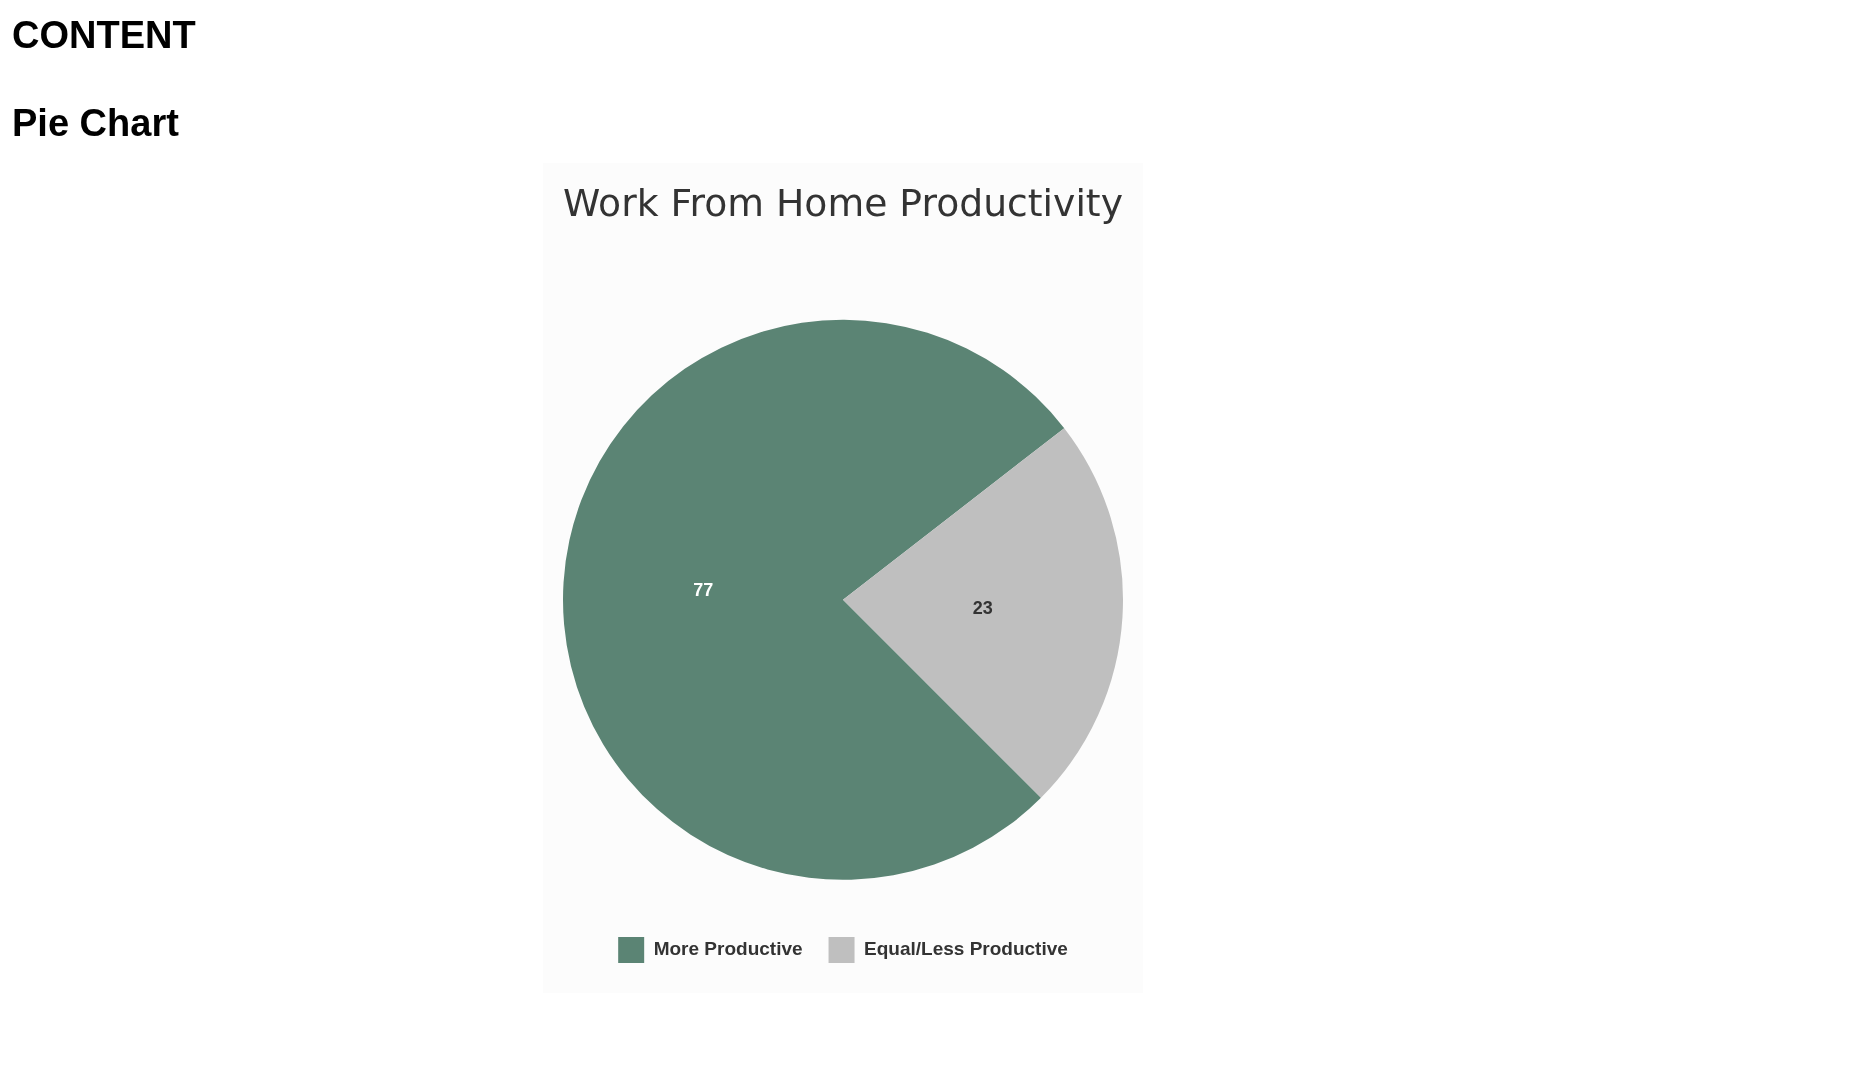  Describe the element at coordinates (95, 123) in the screenshot. I see `text: Pie Chart` at that location.